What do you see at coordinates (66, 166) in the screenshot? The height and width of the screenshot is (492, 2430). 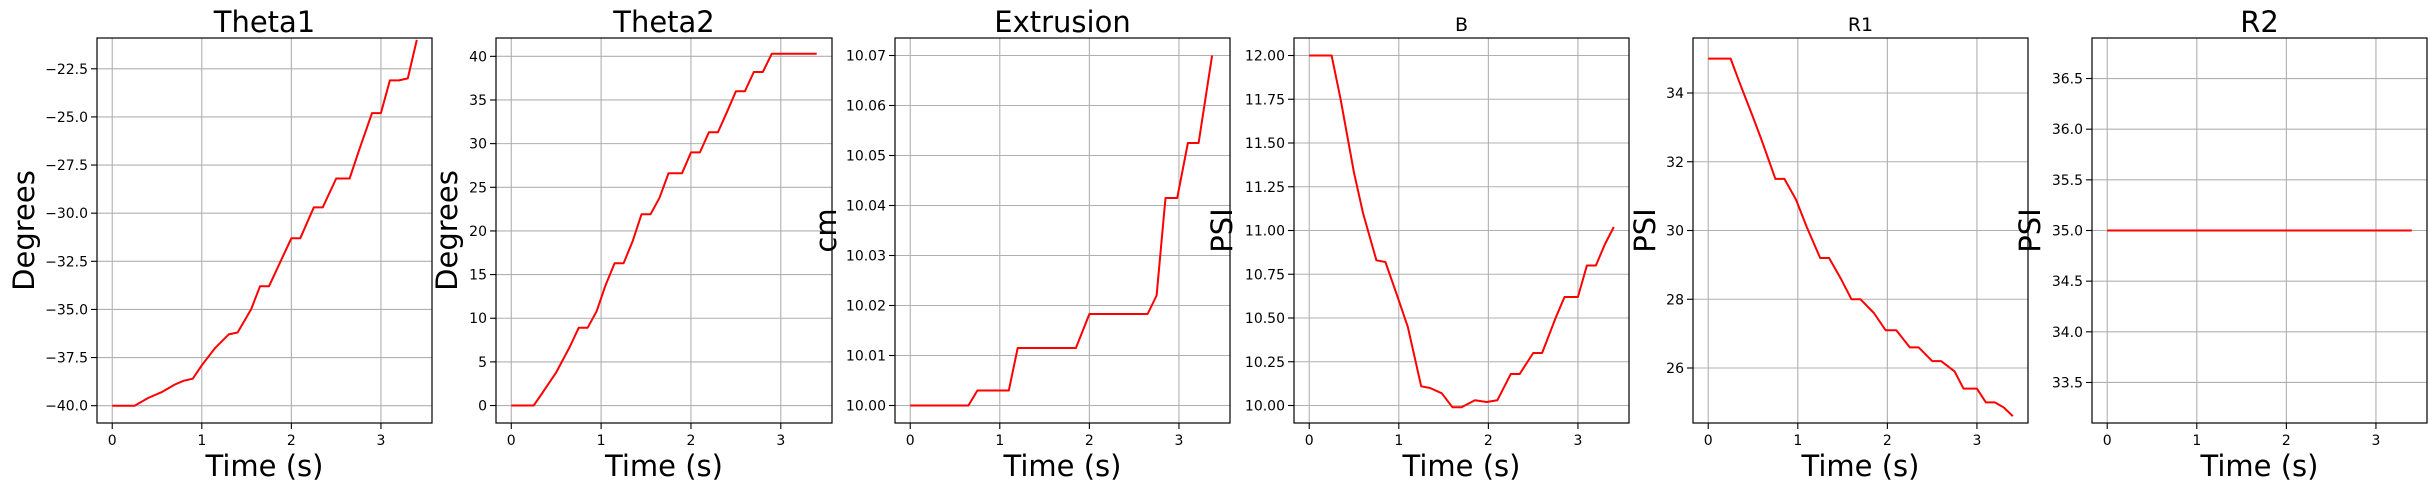 I see `y-tick-label: −27.5` at bounding box center [66, 166].